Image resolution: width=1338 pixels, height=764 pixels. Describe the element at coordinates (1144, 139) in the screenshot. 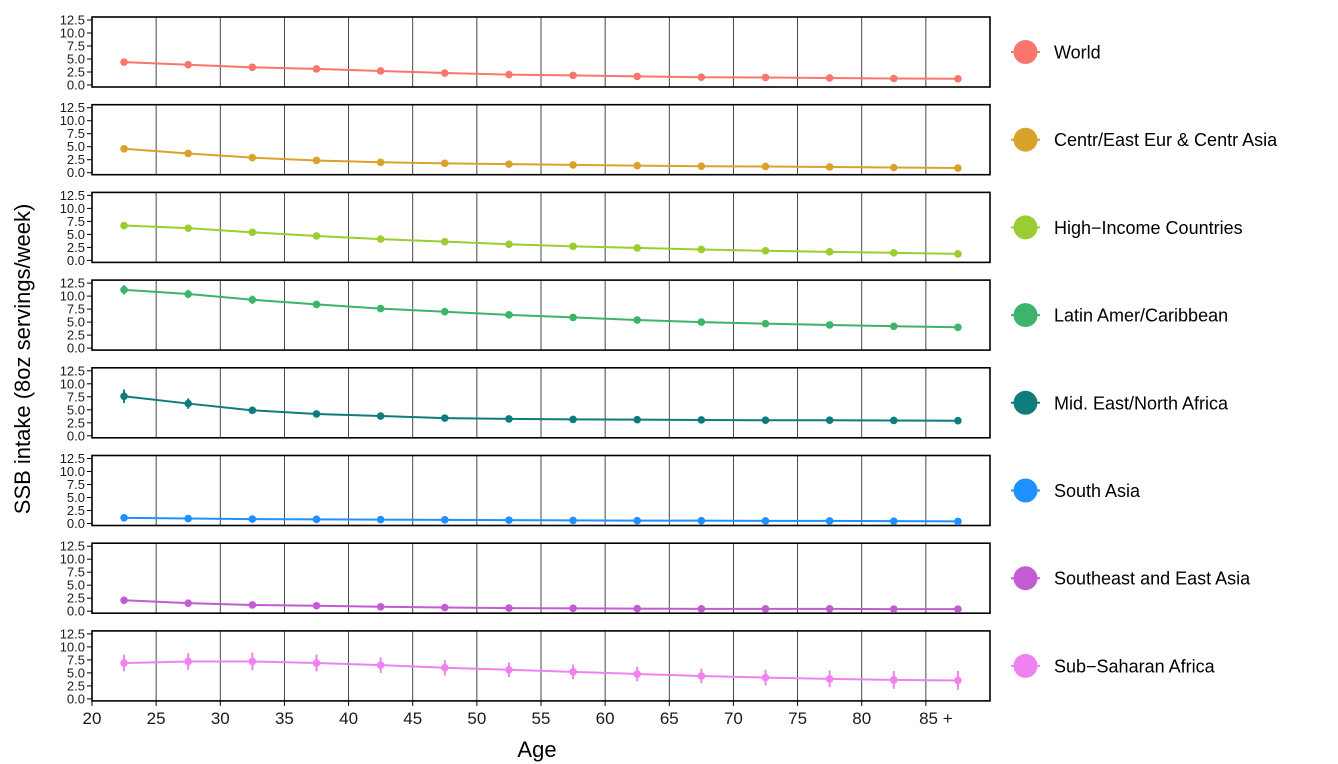

I see `legend-item: Centr/East Eur & Centr Asia` at that location.